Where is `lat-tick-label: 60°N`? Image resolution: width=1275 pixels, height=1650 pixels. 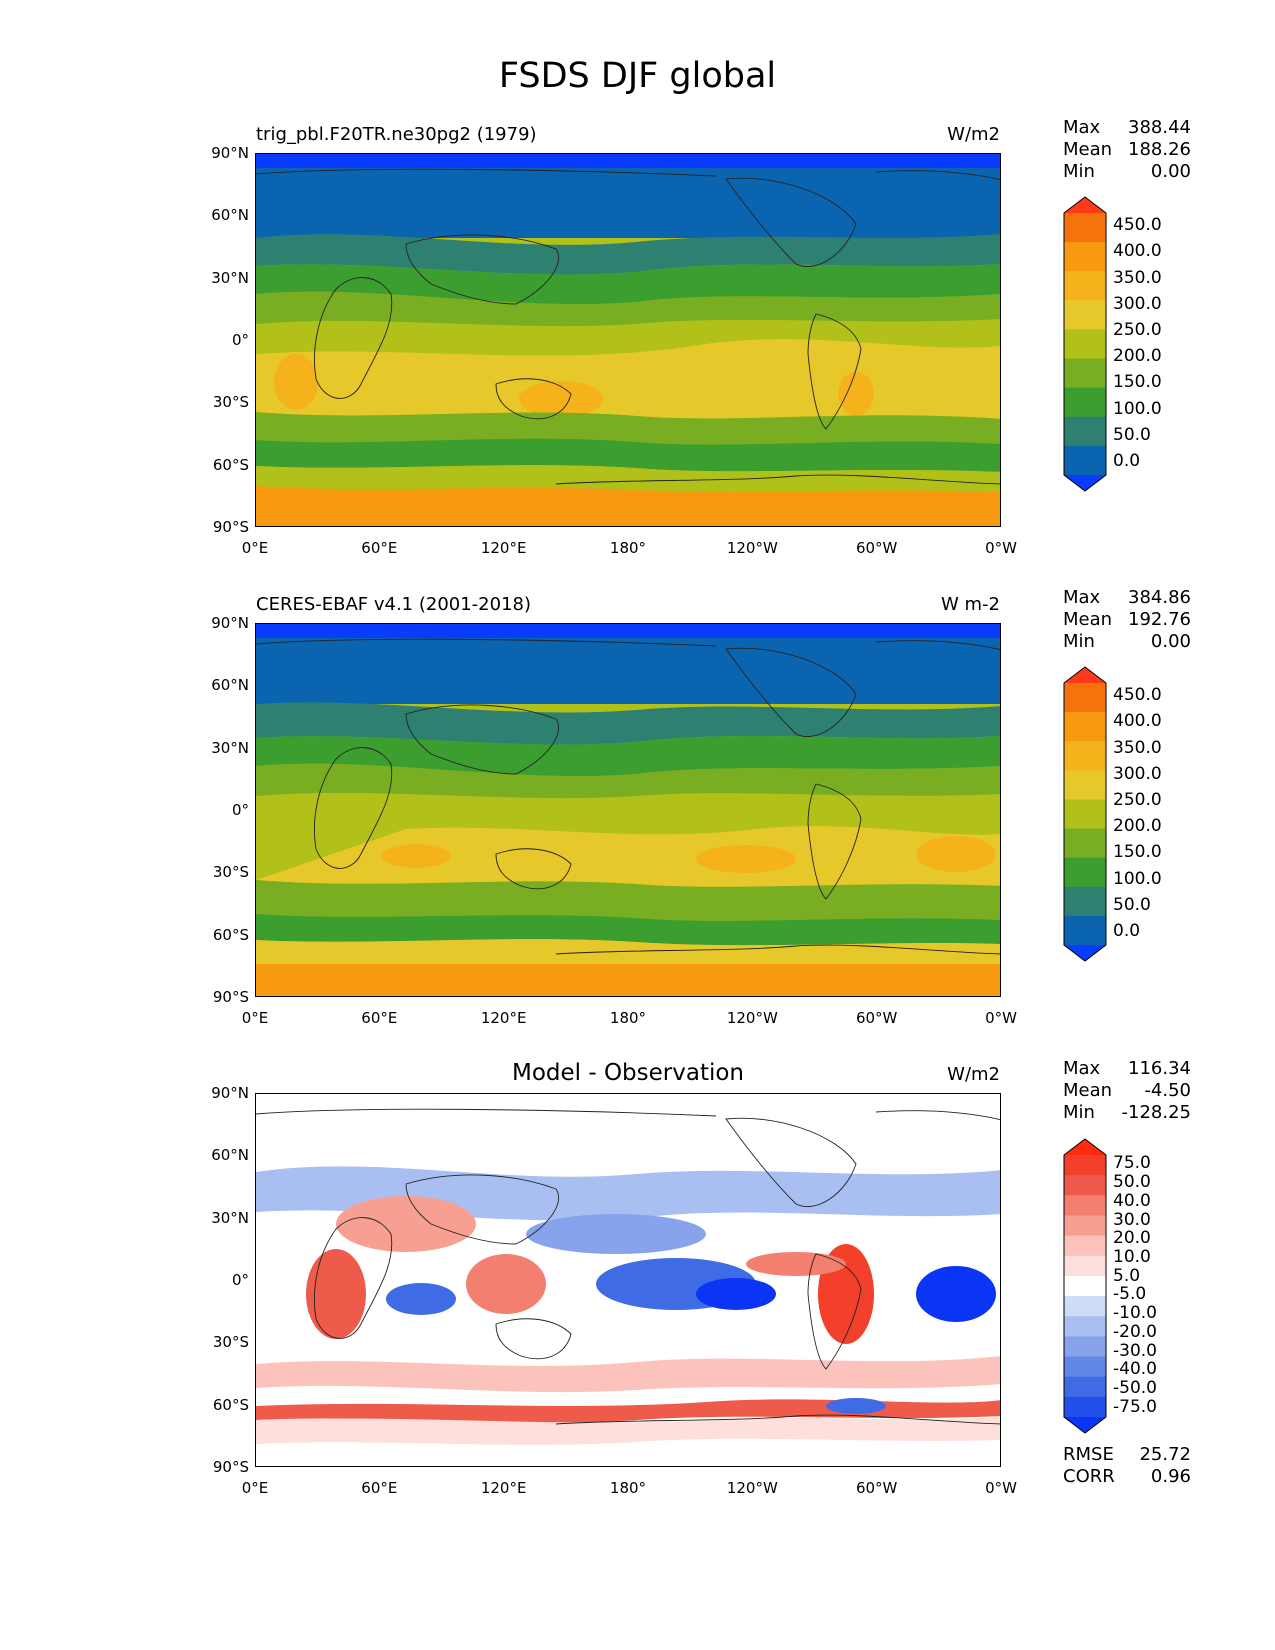
lat-tick-label: 60°N is located at coordinates (230, 685).